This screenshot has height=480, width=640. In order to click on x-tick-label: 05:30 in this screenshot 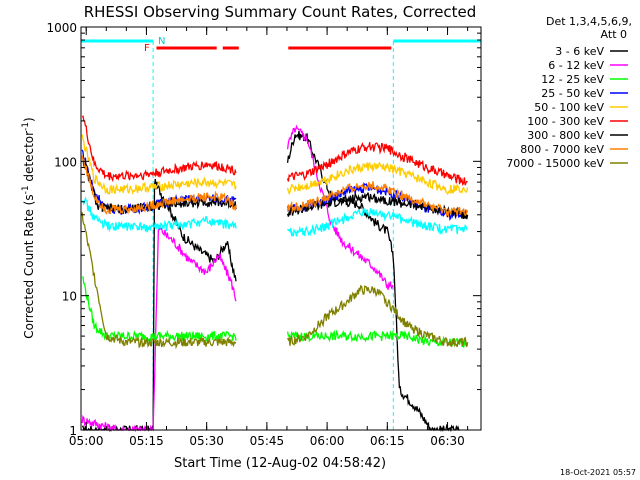, I will do `click(206, 441)`.